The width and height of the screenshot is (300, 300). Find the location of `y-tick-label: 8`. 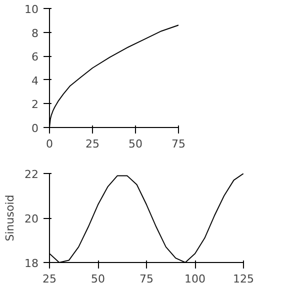

y-tick-label: 8 is located at coordinates (35, 33).